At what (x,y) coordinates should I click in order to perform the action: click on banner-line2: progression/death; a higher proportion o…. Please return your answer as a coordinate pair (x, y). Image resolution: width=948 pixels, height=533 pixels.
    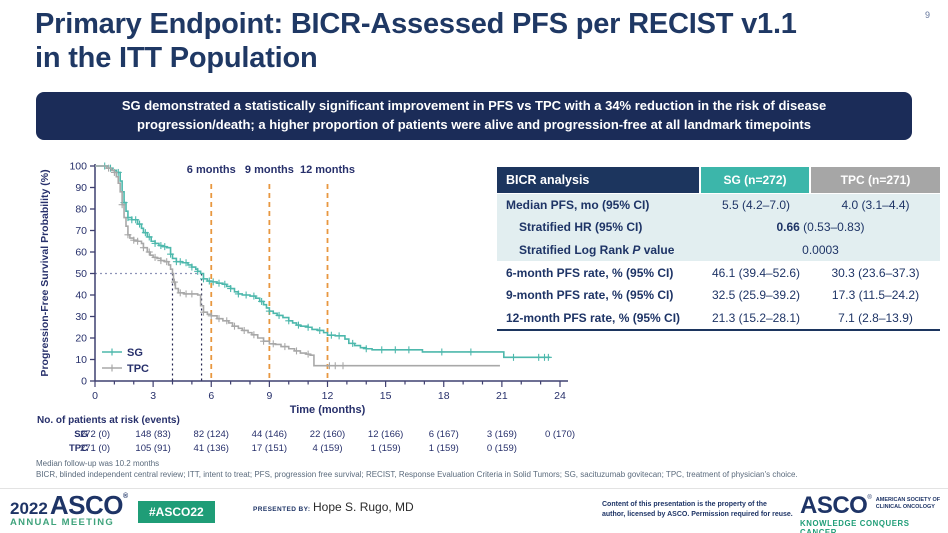
    Looking at the image, I should click on (474, 124).